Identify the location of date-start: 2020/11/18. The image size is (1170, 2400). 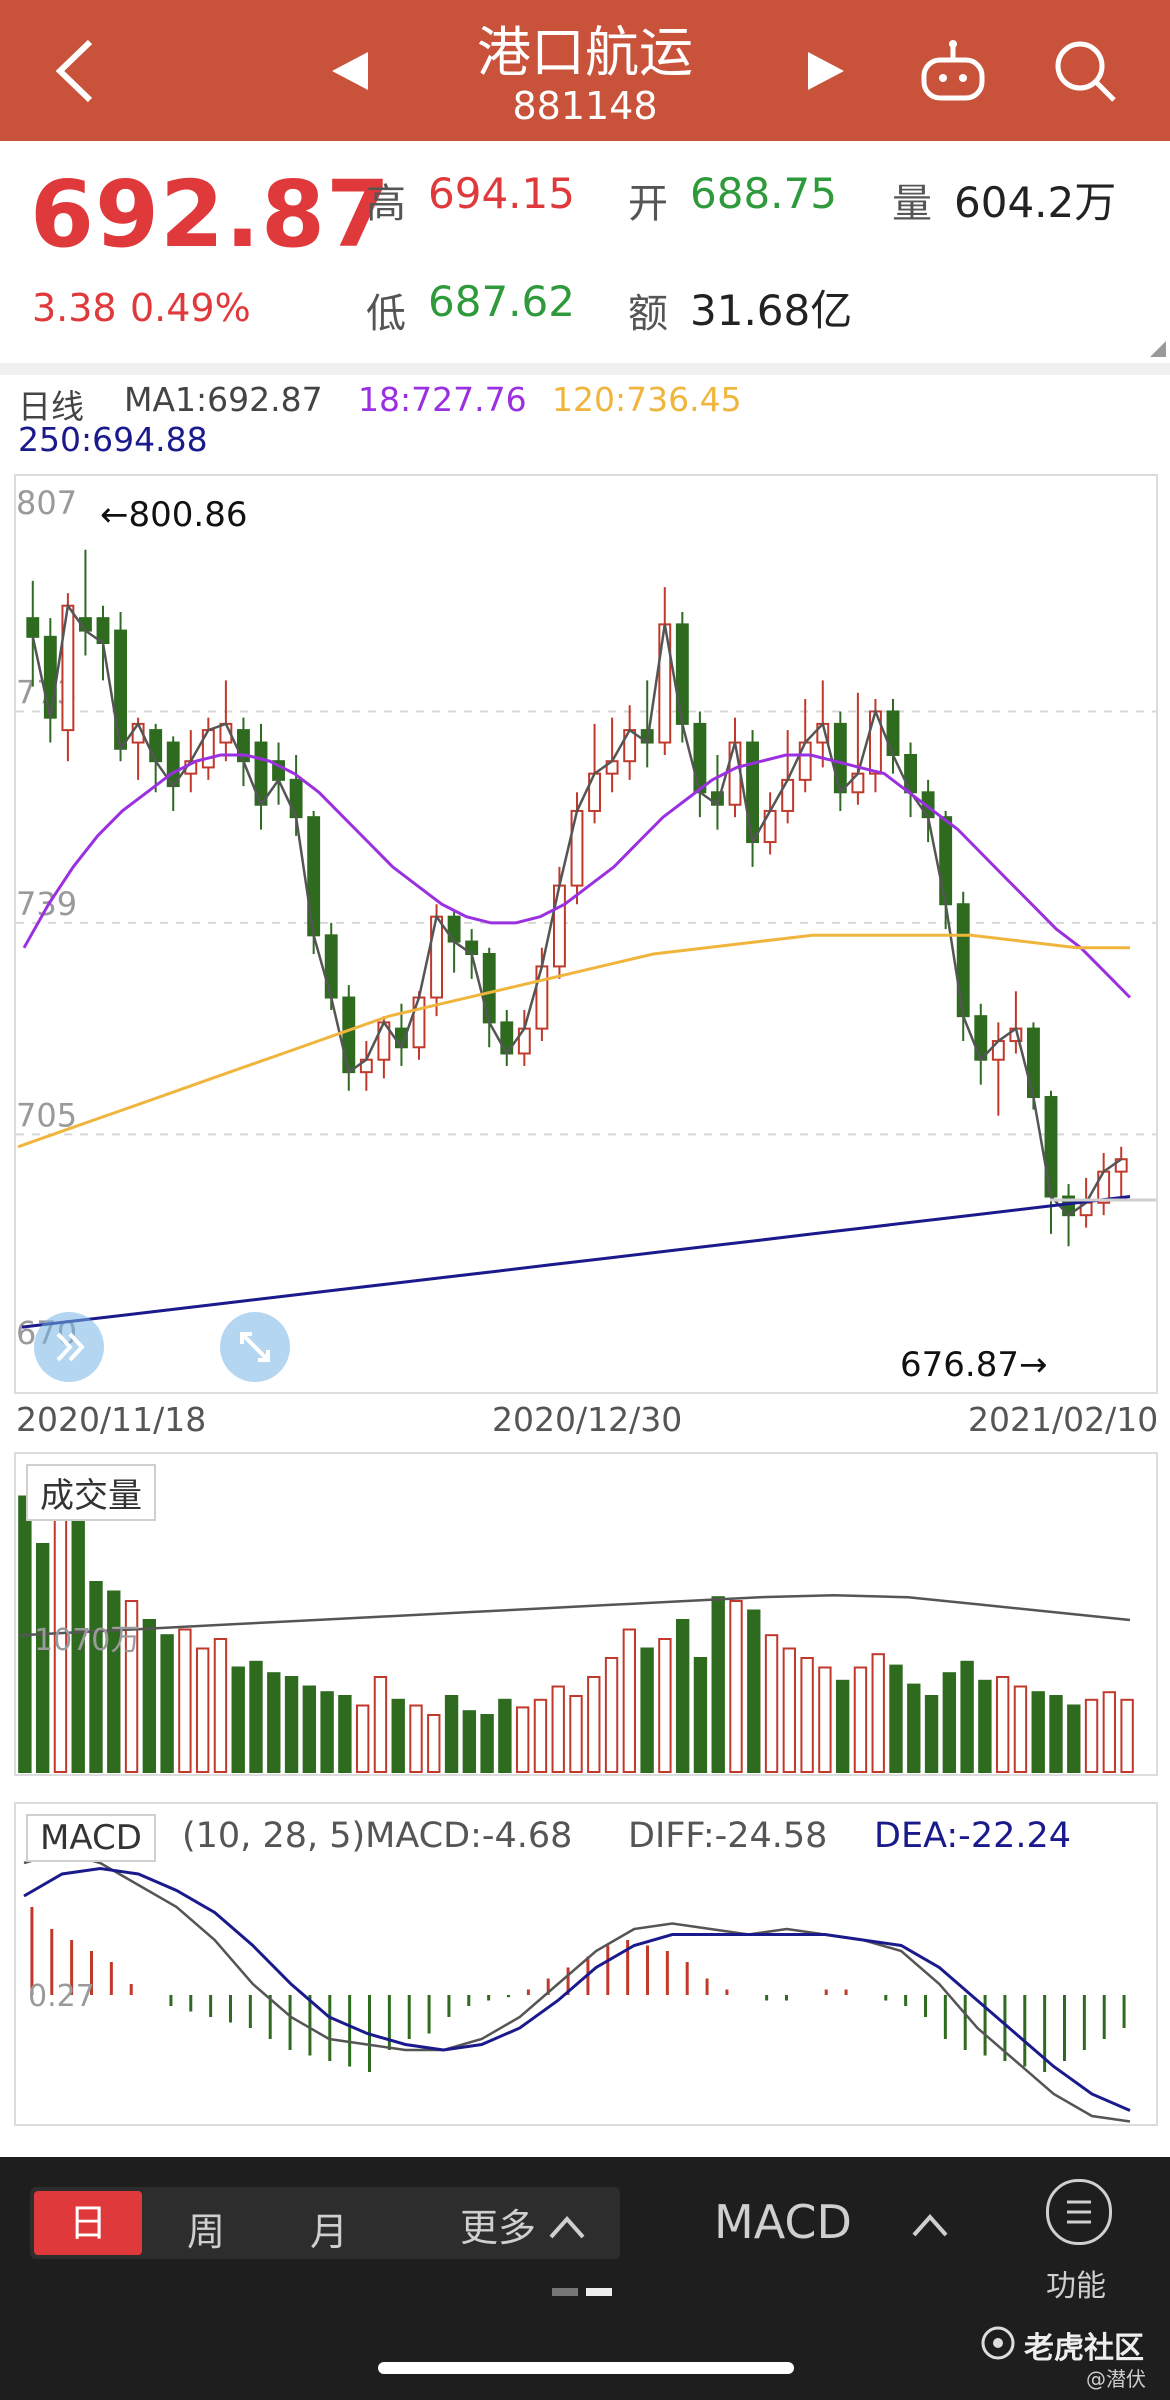
(111, 1419).